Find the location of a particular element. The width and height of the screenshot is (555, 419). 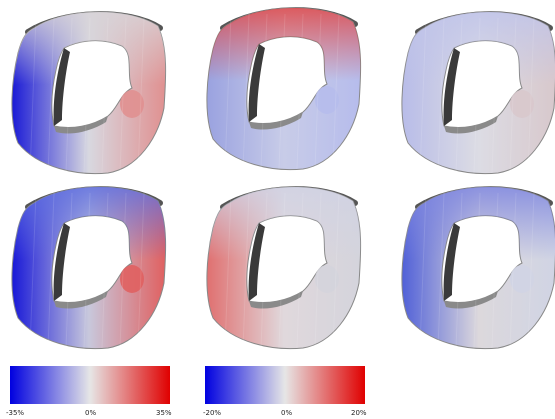

ring-r2c3 is located at coordinates (478, 268).